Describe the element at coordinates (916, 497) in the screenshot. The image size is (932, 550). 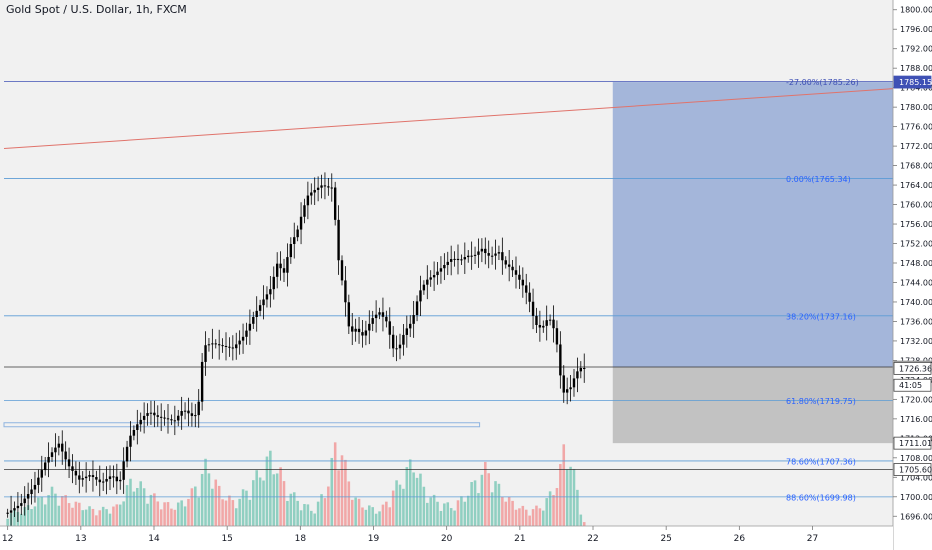
I see `price-tick-label: 1700.00` at that location.